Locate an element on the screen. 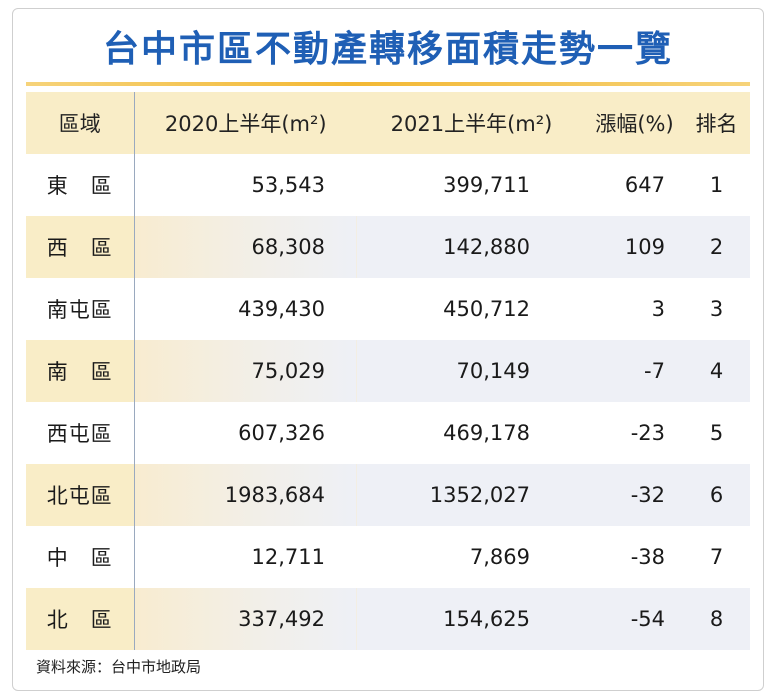 Image resolution: width=776 pixels, height=699 pixels. table-row: 北 區 337,492 154,625 -54 8 is located at coordinates (388, 619).